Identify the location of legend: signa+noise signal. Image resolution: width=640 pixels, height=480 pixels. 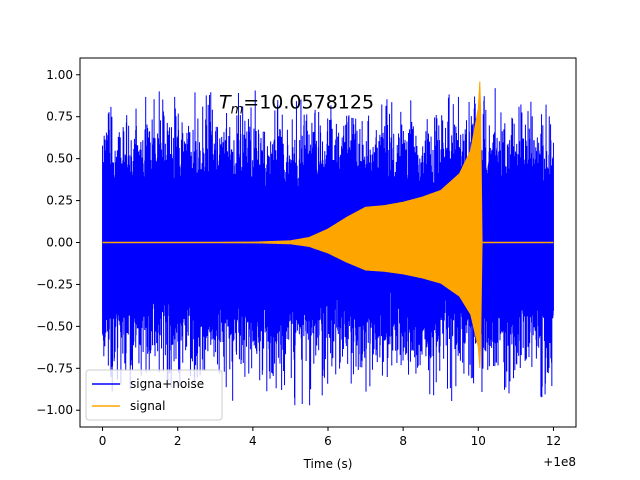
(154, 395).